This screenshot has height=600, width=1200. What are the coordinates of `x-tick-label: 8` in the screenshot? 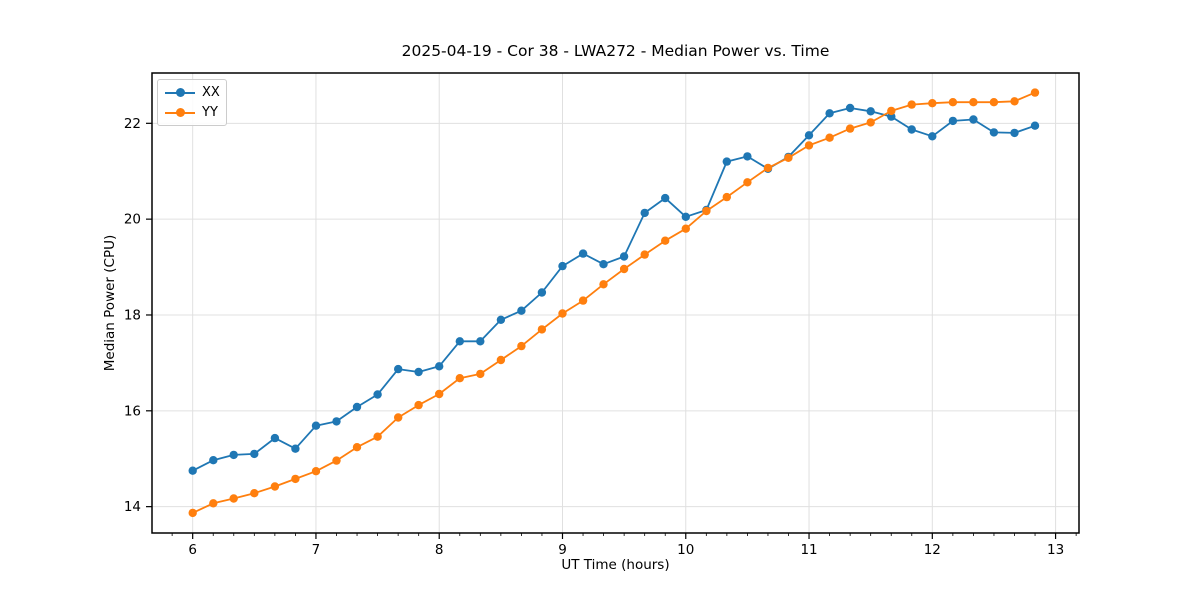 It's located at (439, 550).